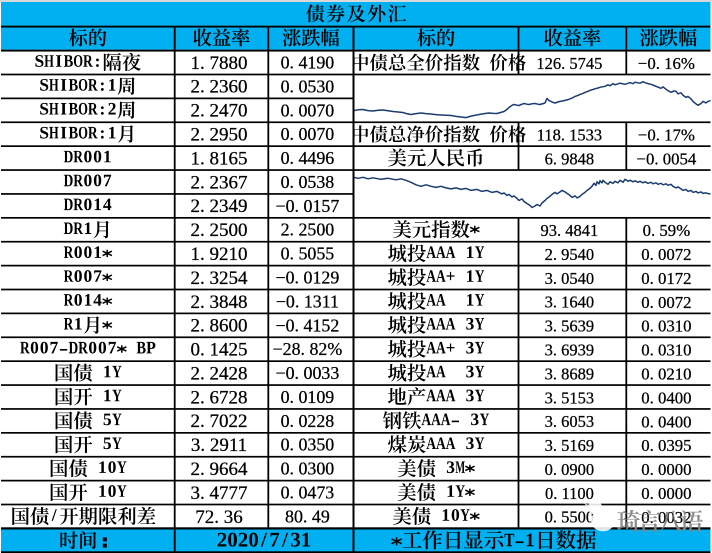 The width and height of the screenshot is (712, 553). What do you see at coordinates (308, 86) in the screenshot?
I see `svg-text: 0. 0530` at bounding box center [308, 86].